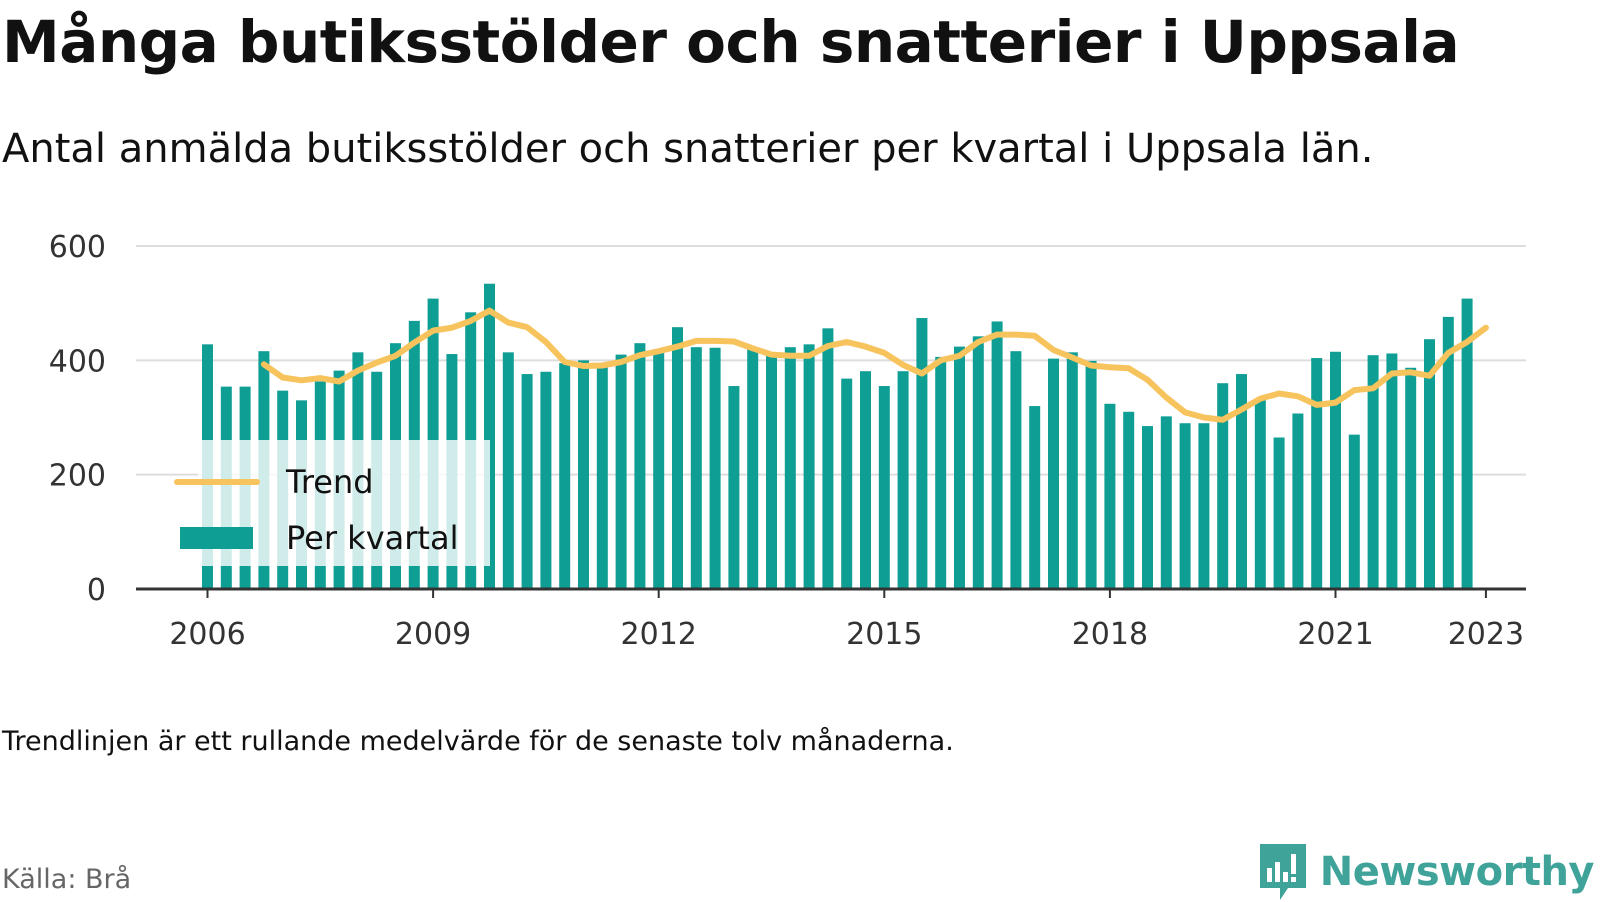 This screenshot has width=1600, height=902. I want to click on trend-line, so click(874, 365).